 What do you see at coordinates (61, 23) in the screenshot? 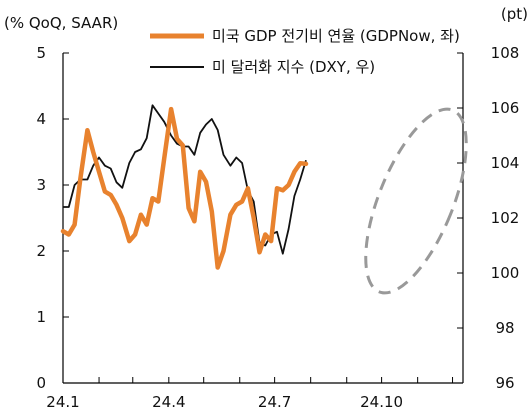
I see `left-axis-unit: (% QoQ, SAAR)` at bounding box center [61, 23].